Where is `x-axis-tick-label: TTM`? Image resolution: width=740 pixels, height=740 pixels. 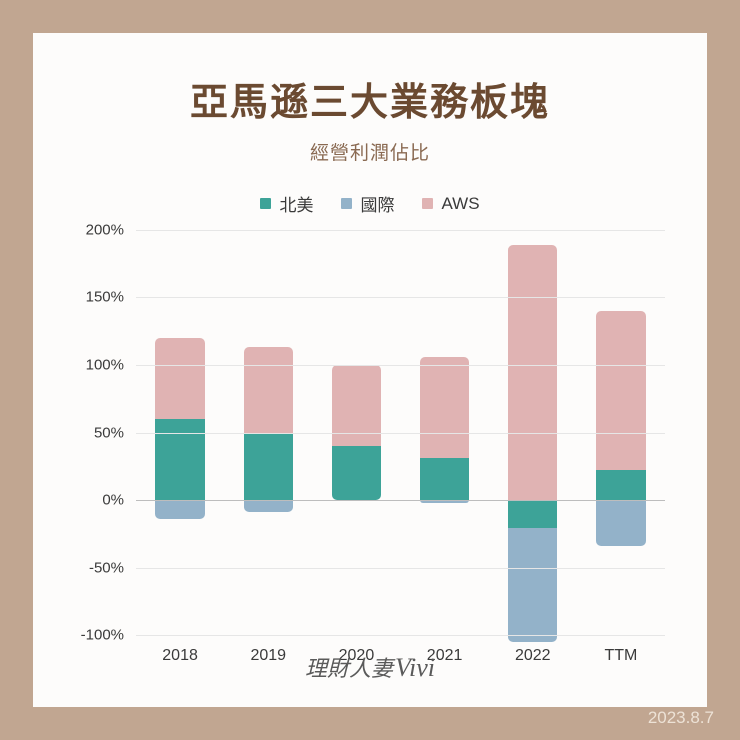
x-axis-tick-label: TTM is located at coordinates (621, 655).